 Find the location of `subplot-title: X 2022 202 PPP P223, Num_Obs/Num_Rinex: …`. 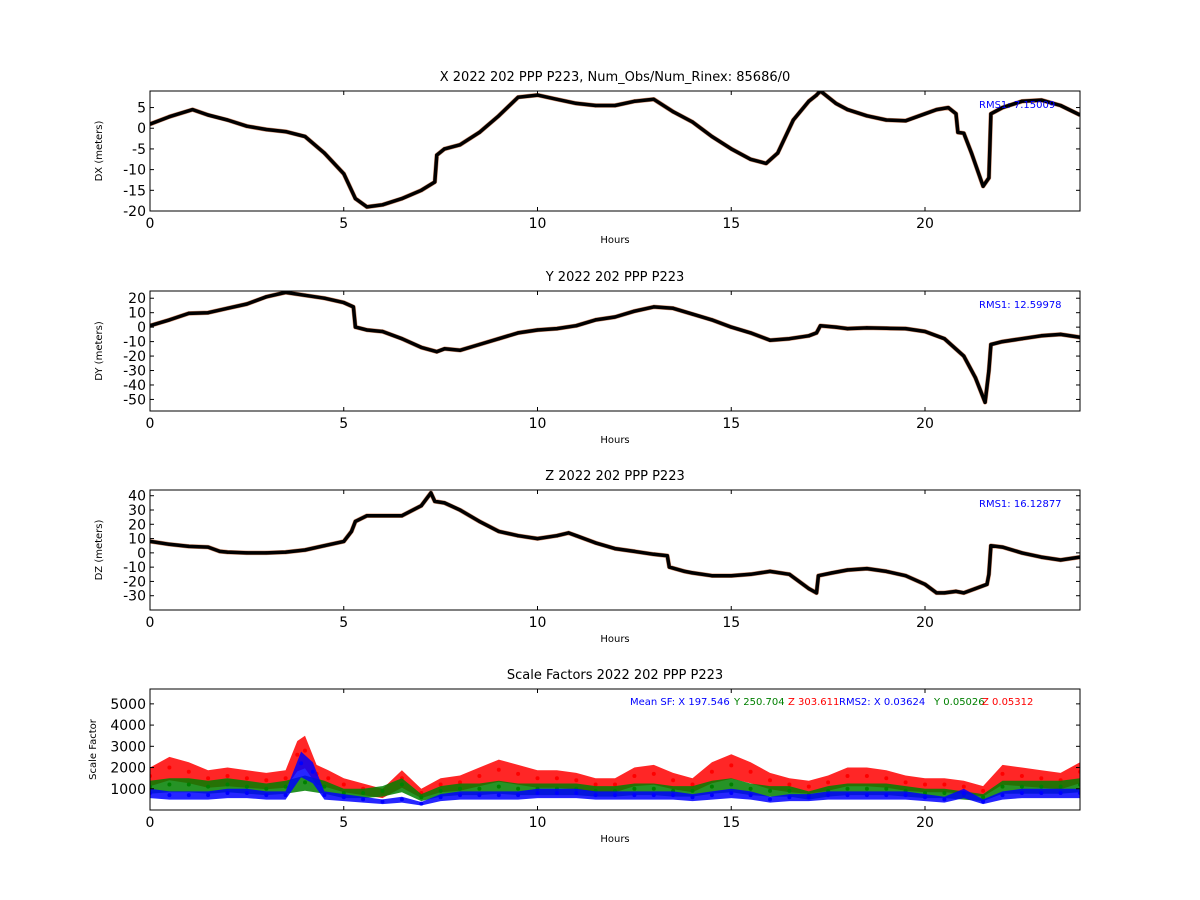

subplot-title: X 2022 202 PPP P223, Num_Obs/Num_Rinex: … is located at coordinates (615, 77).